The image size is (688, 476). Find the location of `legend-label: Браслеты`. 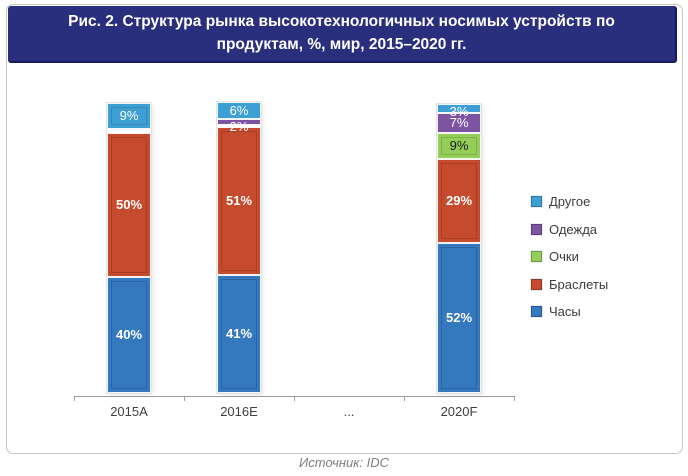

legend-label: Браслеты is located at coordinates (579, 284).